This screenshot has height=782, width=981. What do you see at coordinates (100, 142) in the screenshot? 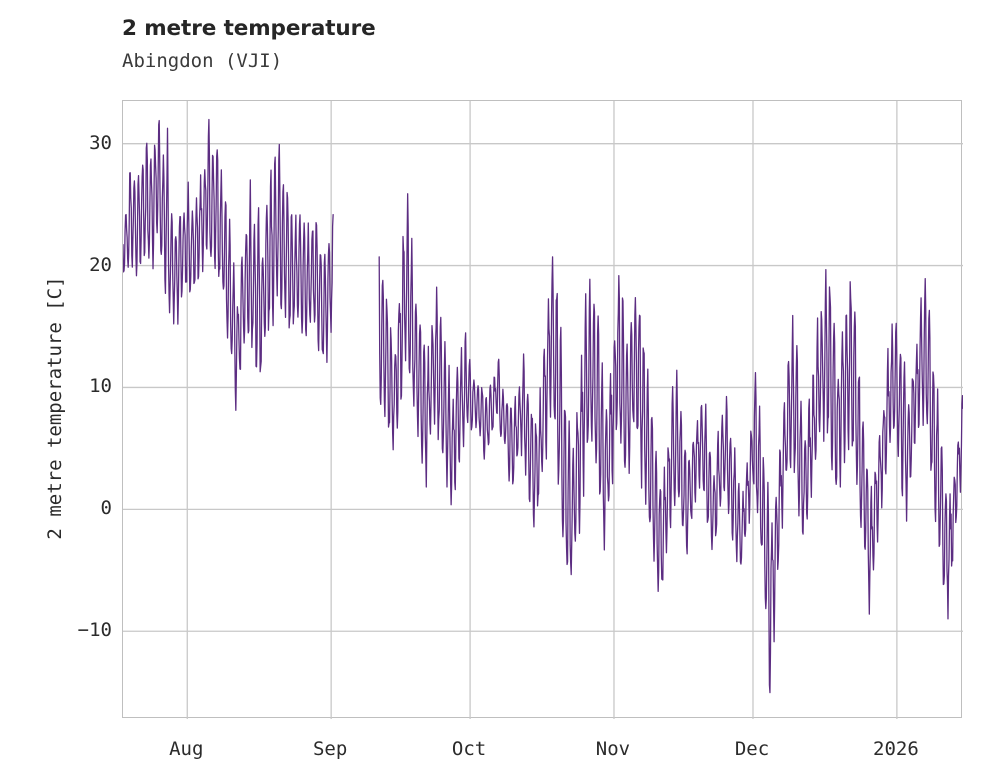
I see `y-tick-label: 30` at bounding box center [100, 142].